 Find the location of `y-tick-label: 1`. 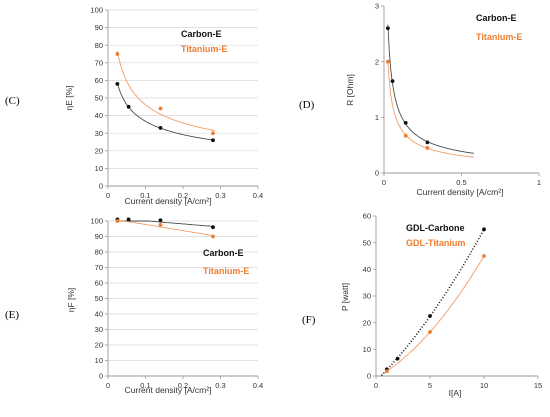

y-tick-label: 1 is located at coordinates (377, 117).